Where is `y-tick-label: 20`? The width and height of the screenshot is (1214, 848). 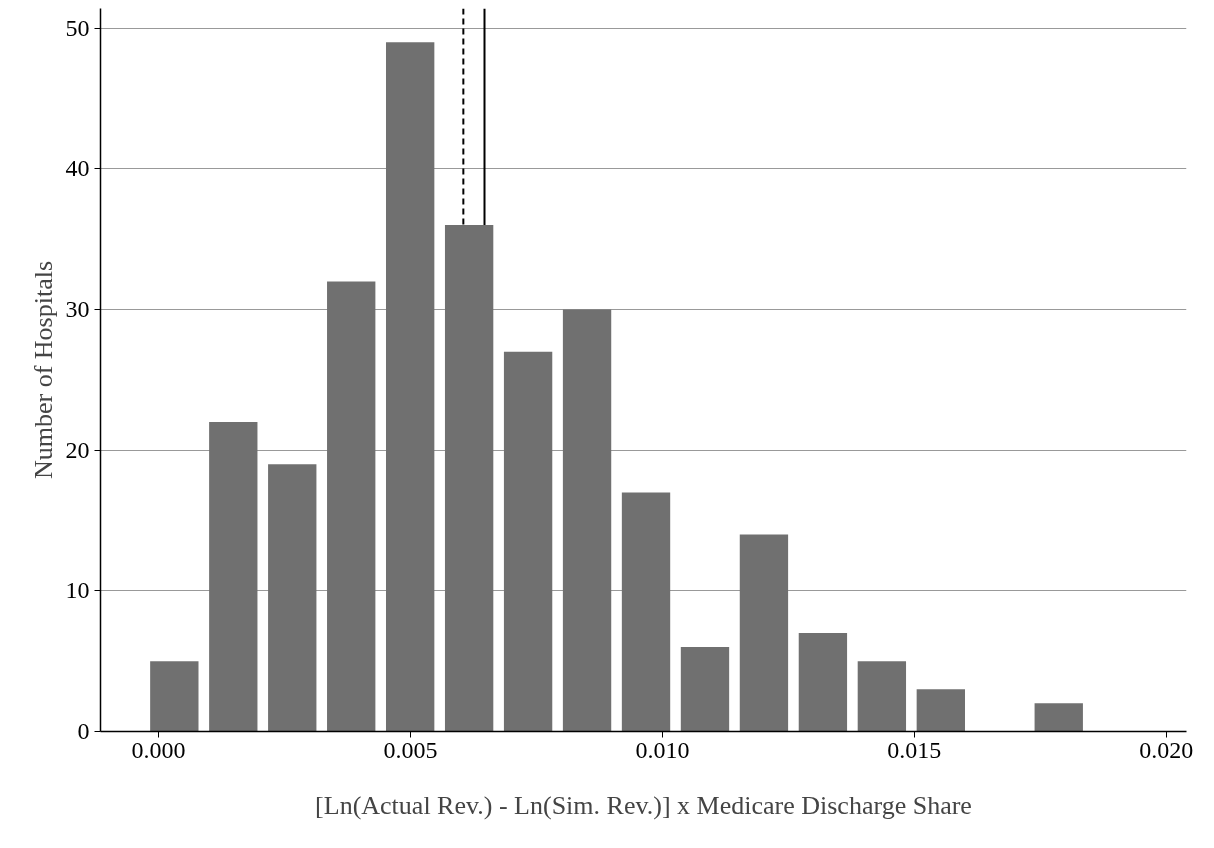 y-tick-label: 20 is located at coordinates (77, 449).